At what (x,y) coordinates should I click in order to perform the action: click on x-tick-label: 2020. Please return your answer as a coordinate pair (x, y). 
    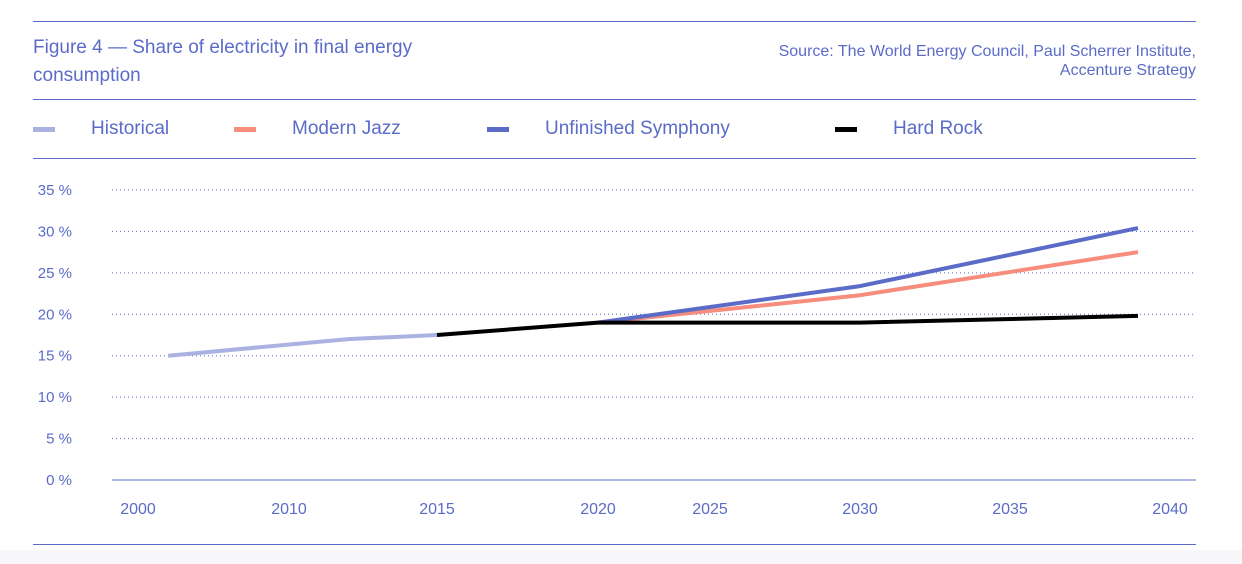
    Looking at the image, I should click on (598, 509).